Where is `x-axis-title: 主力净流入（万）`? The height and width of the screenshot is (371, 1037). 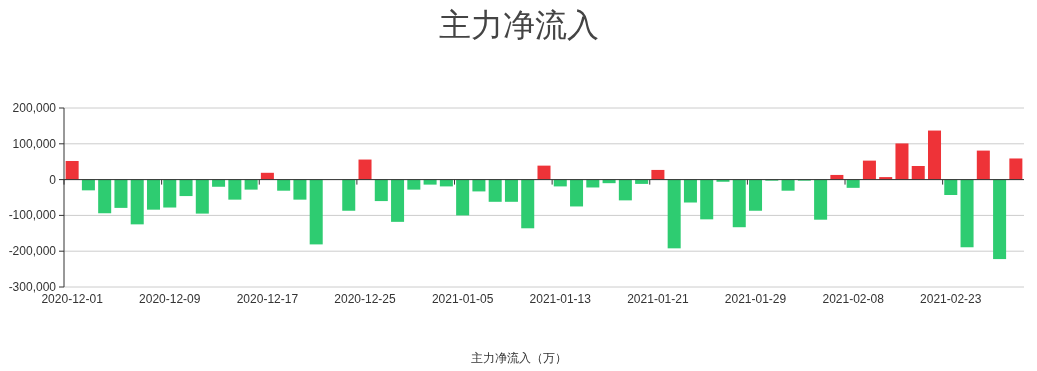 x-axis-title: 主力净流入（万） is located at coordinates (518, 358).